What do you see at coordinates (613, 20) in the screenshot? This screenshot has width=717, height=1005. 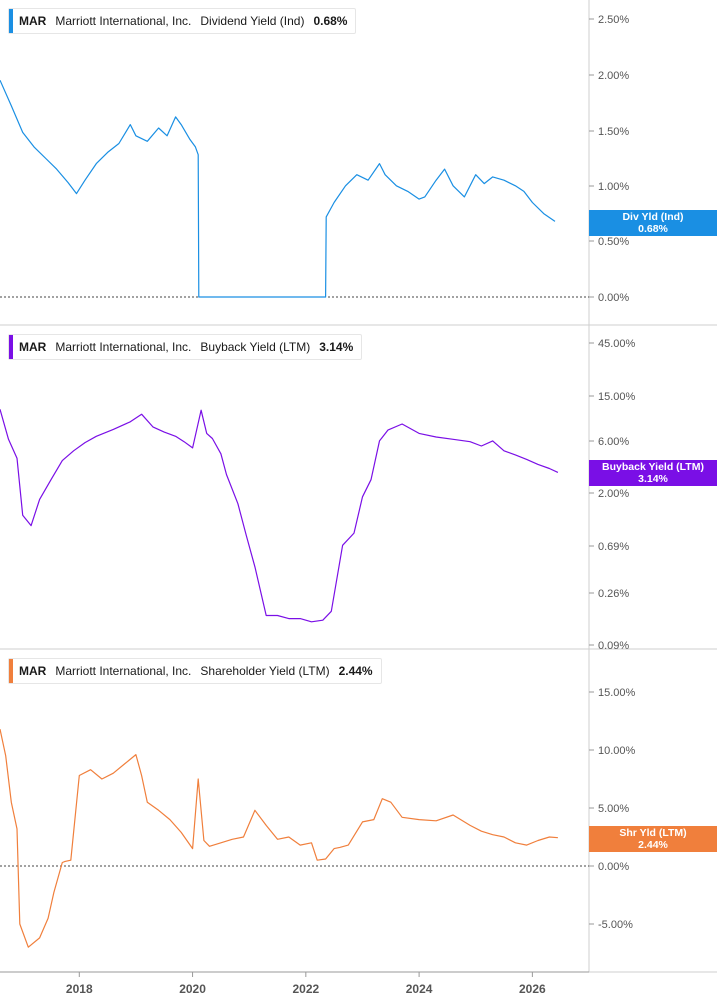 I see `y-tick-label: 2.50%` at bounding box center [613, 20].